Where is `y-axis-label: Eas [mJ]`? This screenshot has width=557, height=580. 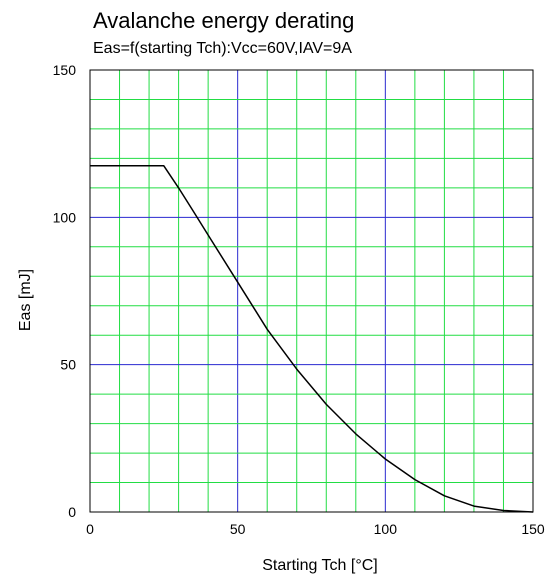
y-axis-label: Eas [mJ] is located at coordinates (25, 300).